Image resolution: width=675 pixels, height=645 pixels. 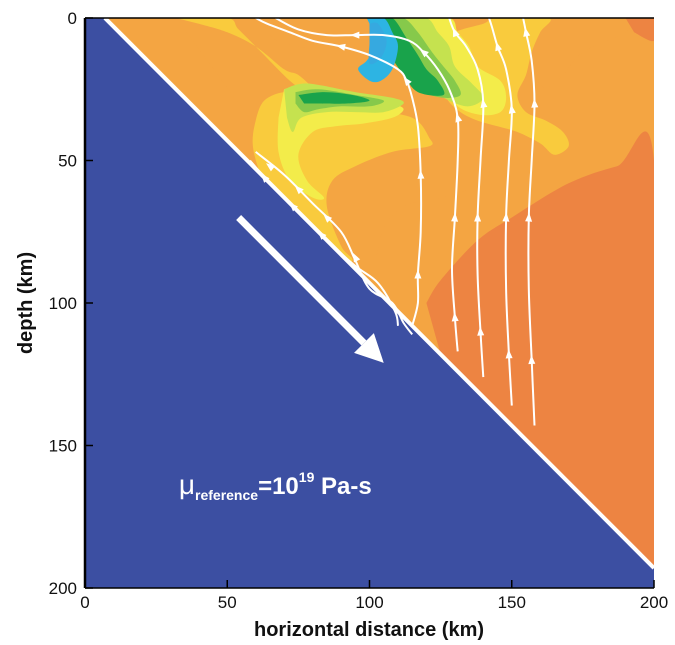 What do you see at coordinates (512, 602) in the screenshot?
I see `x-tick-label-3: 150` at bounding box center [512, 602].